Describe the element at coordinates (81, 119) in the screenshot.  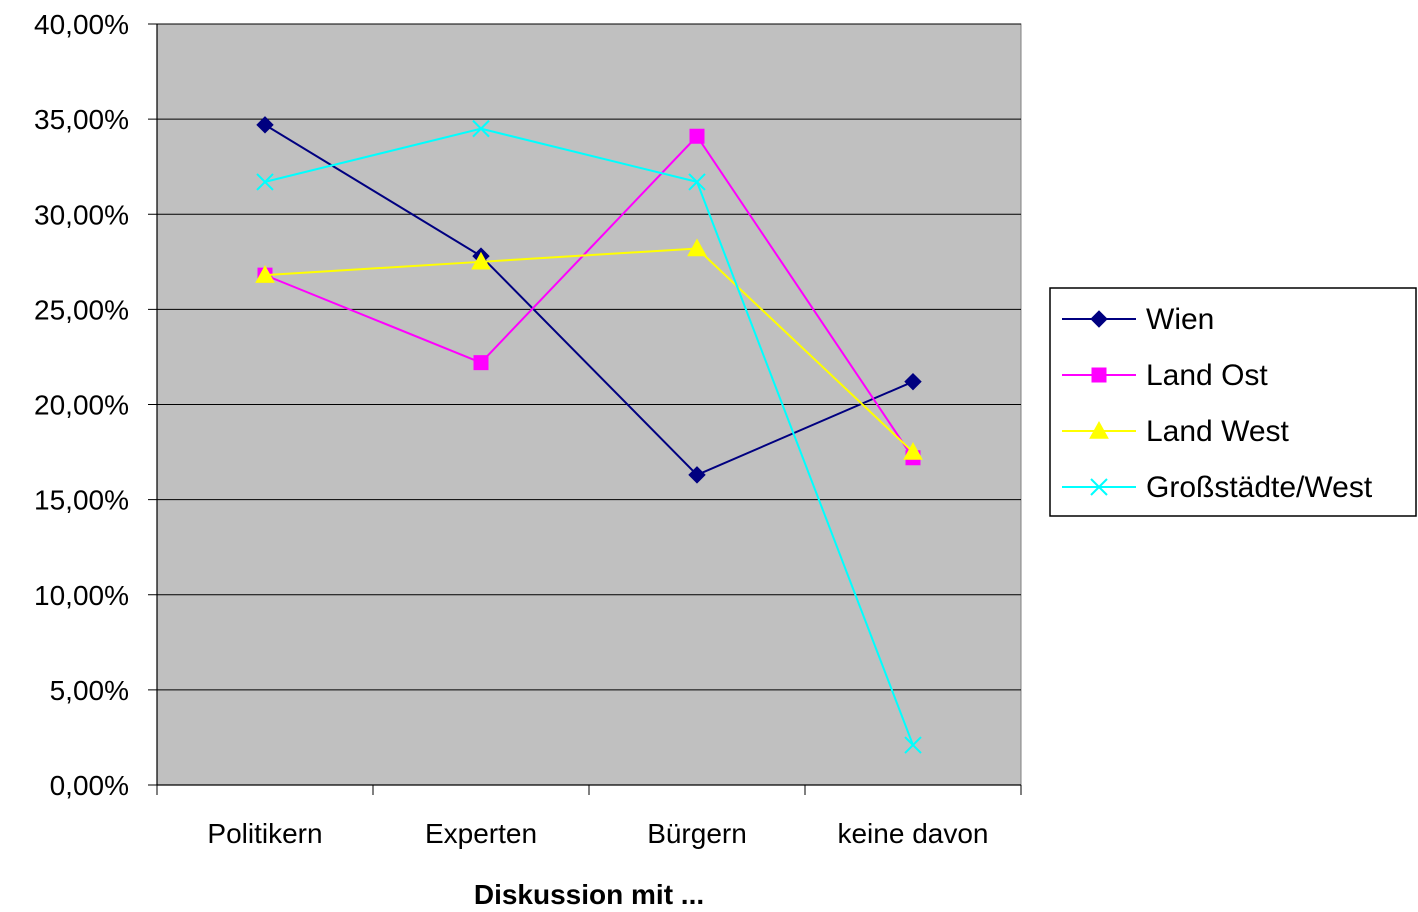
I see `y-tick-label: 35,00%` at that location.